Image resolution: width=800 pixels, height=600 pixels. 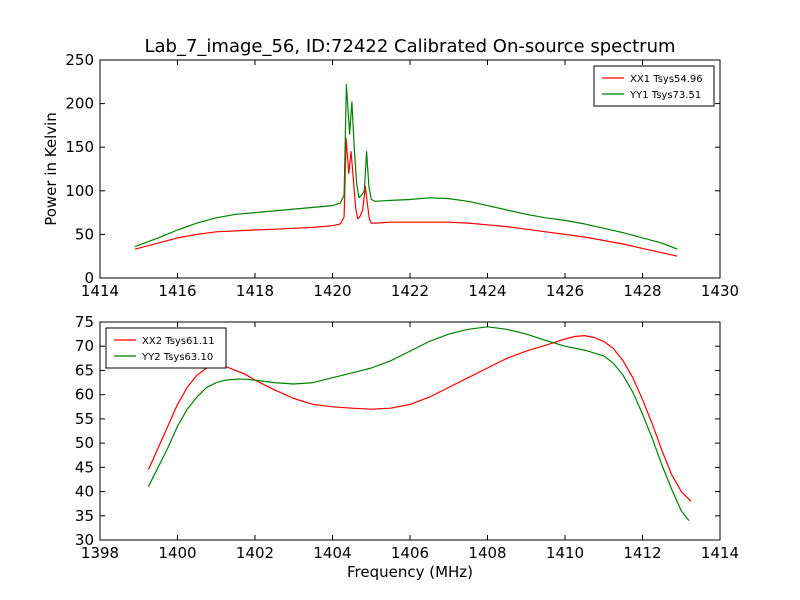 What do you see at coordinates (332, 291) in the screenshot?
I see `top-x-tick-label: 1420` at bounding box center [332, 291].